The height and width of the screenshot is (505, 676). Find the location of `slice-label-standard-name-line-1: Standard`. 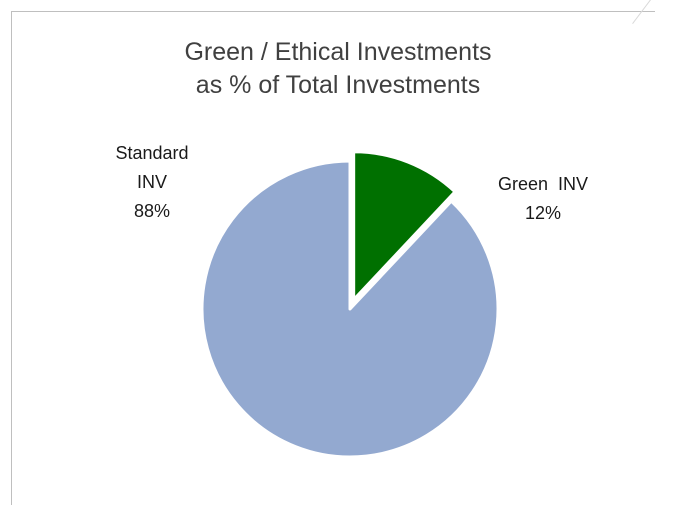

slice-label-standard-name-line-1: Standard is located at coordinates (151, 153).